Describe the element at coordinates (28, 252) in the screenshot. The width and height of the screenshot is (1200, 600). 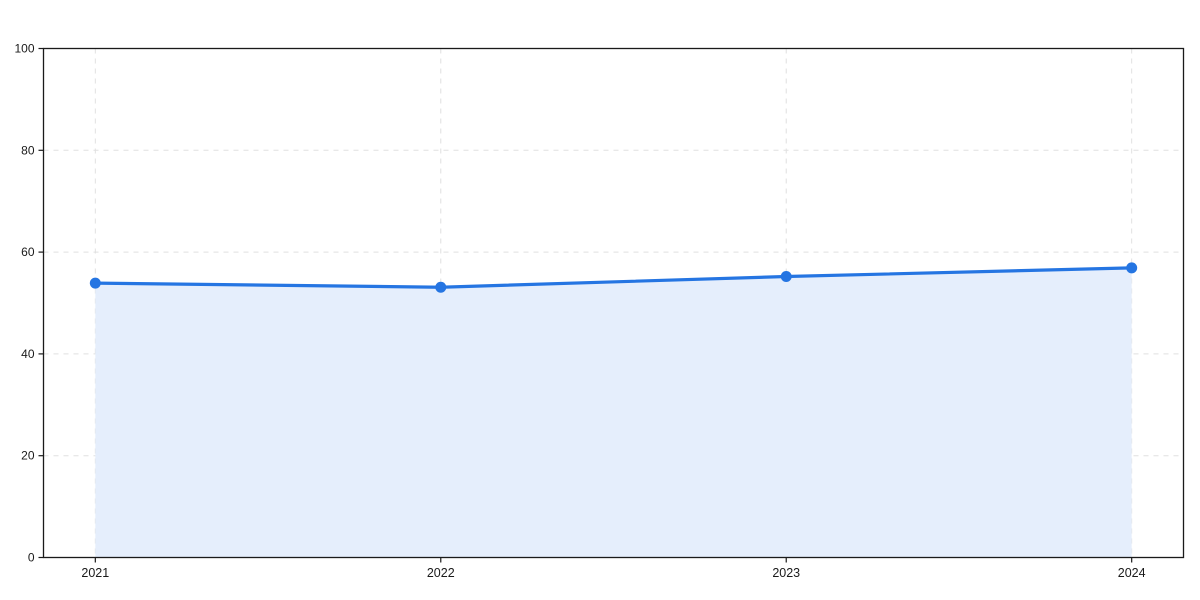
I see `y-tick-label: 60` at that location.